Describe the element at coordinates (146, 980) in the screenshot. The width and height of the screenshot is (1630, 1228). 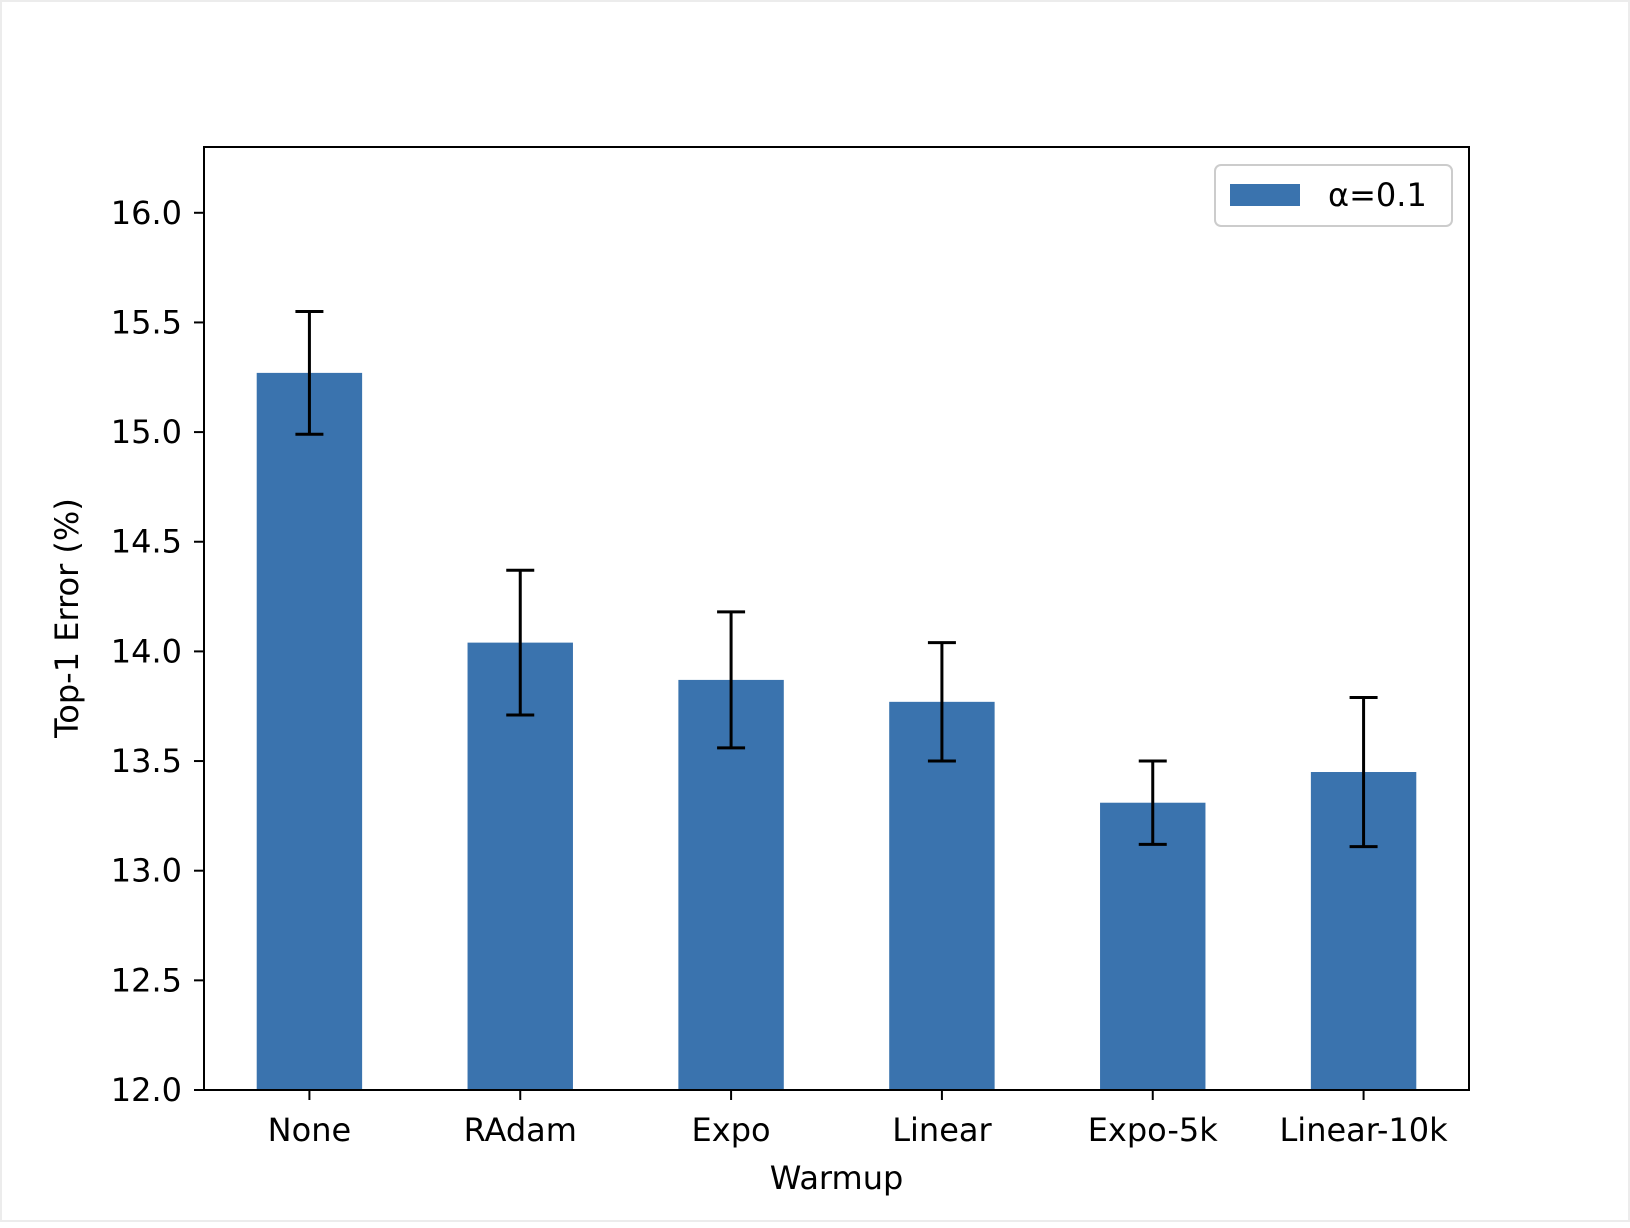
I see `y-tick-label: 12.5` at that location.